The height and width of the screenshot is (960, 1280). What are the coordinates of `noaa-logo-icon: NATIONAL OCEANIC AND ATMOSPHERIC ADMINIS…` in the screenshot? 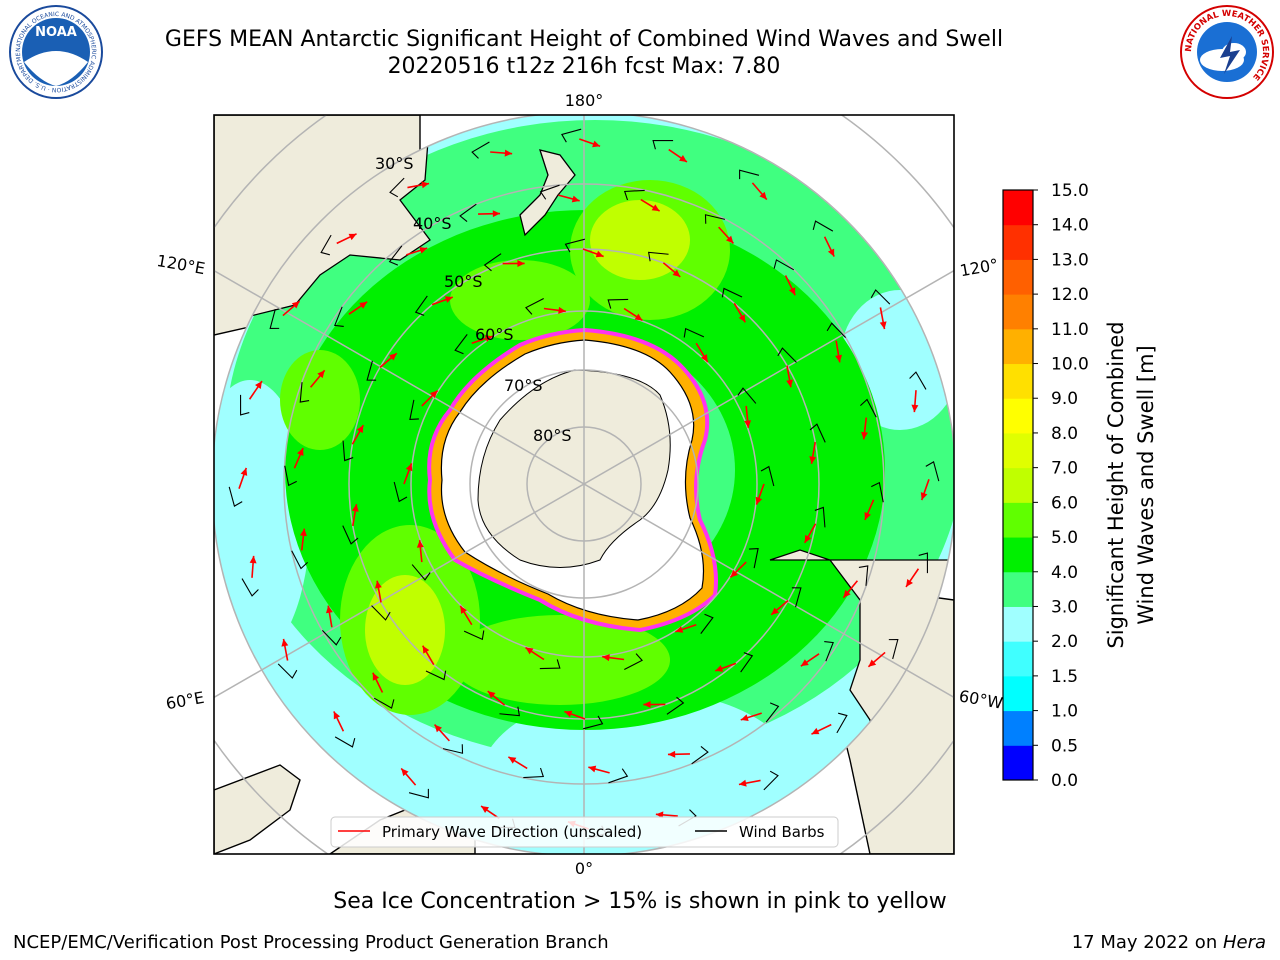 It's located at (51, 49).